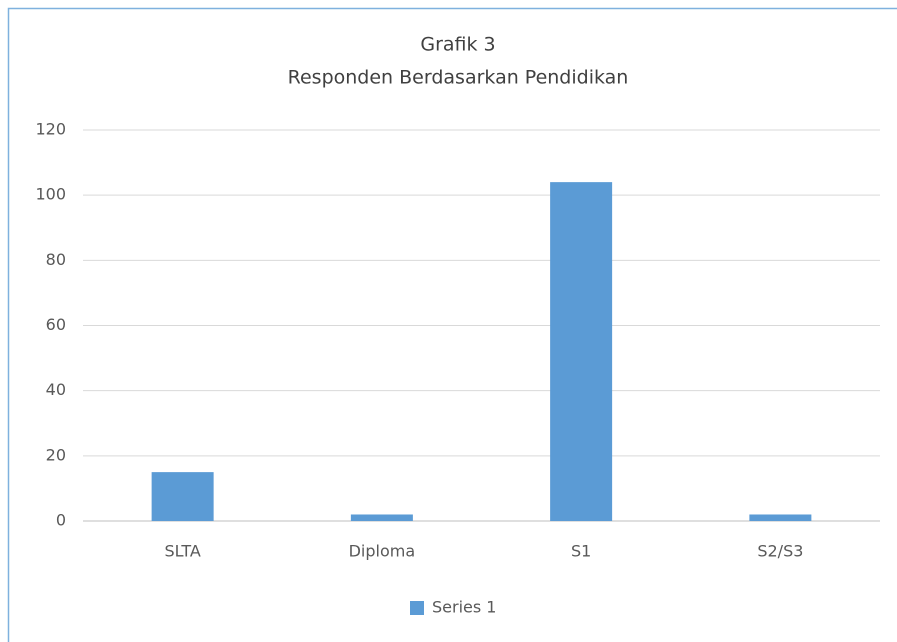  I want to click on y-tick-label: 40, so click(56, 389).